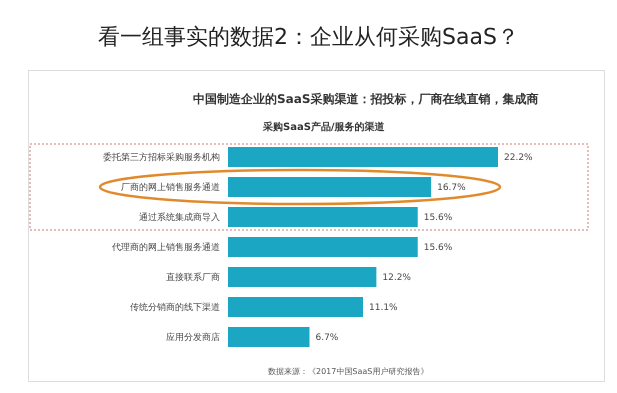 The image size is (617, 393). What do you see at coordinates (383, 308) in the screenshot?
I see `data-label: 11.1%` at bounding box center [383, 308].